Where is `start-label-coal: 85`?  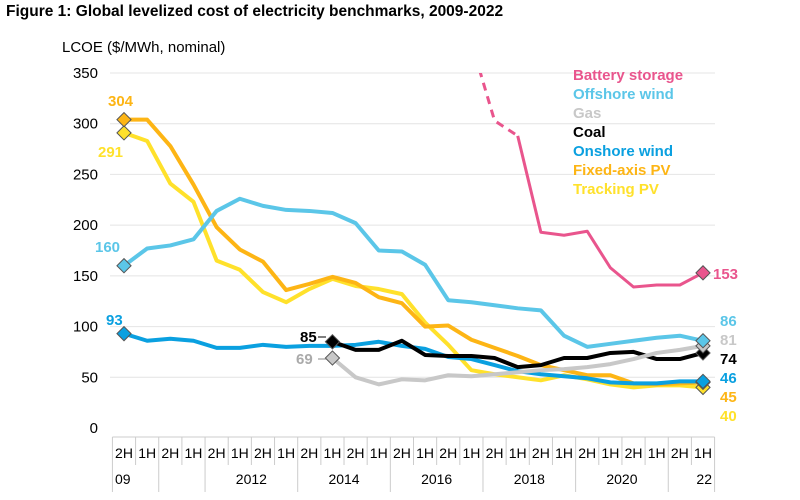
start-label-coal: 85 is located at coordinates (308, 337).